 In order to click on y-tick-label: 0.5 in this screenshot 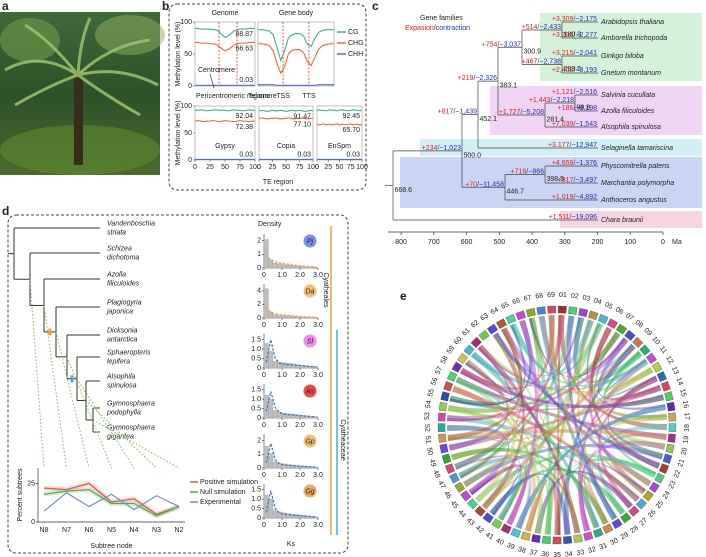, I will do `click(256, 408)`.